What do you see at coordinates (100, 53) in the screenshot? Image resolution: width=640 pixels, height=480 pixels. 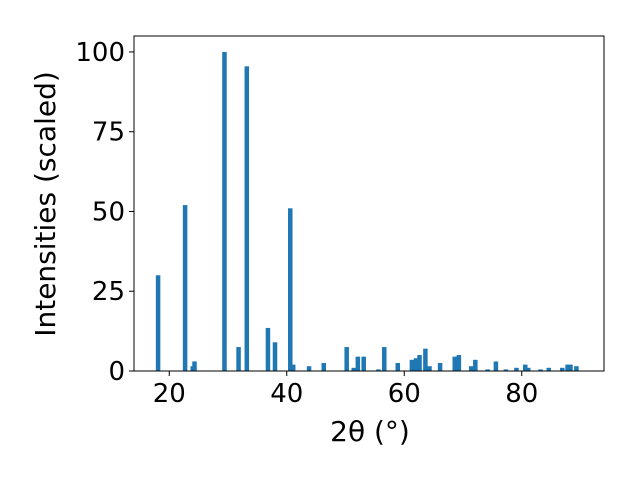 I see `y-tick-label: 100` at bounding box center [100, 53].